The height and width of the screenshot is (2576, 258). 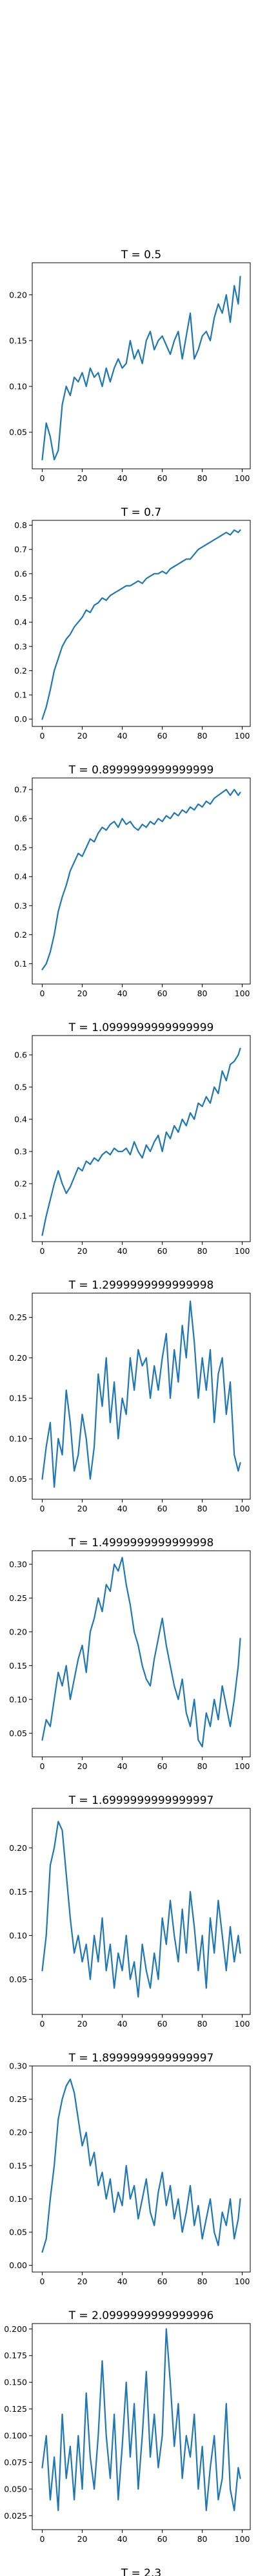 What do you see at coordinates (15, 2355) in the screenshot?
I see `y-tick-label: 0.175` at bounding box center [15, 2355].